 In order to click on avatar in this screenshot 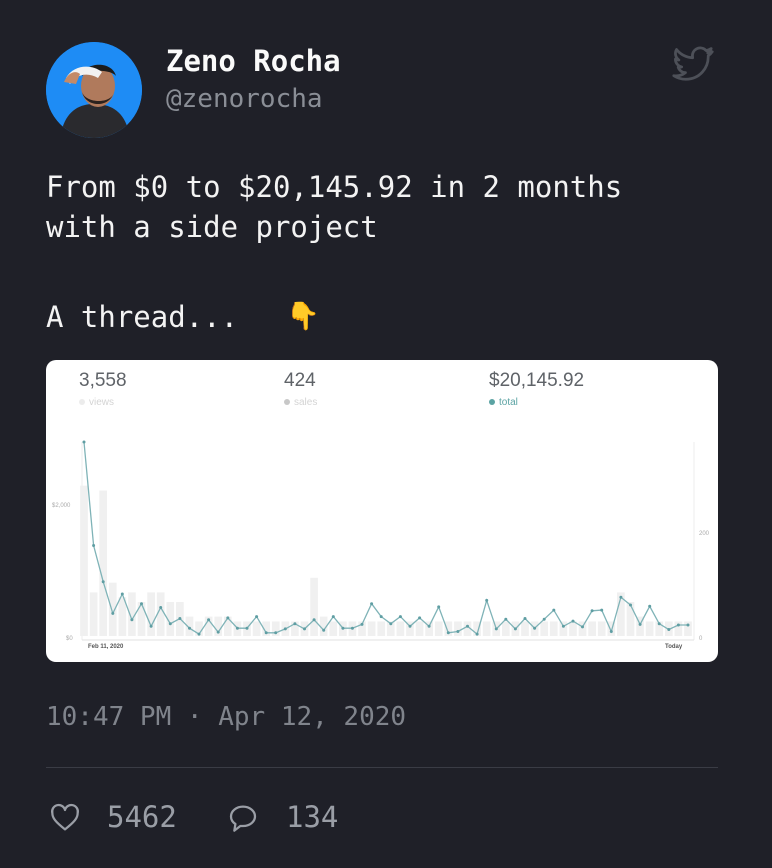, I will do `click(94, 90)`.